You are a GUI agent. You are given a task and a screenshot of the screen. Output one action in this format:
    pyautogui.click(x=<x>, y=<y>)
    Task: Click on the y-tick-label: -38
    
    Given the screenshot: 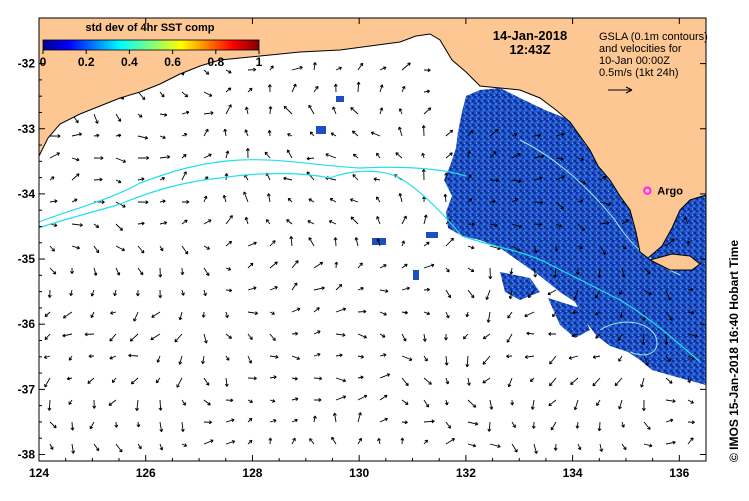 What is the action you would take?
    pyautogui.click(x=27, y=454)
    